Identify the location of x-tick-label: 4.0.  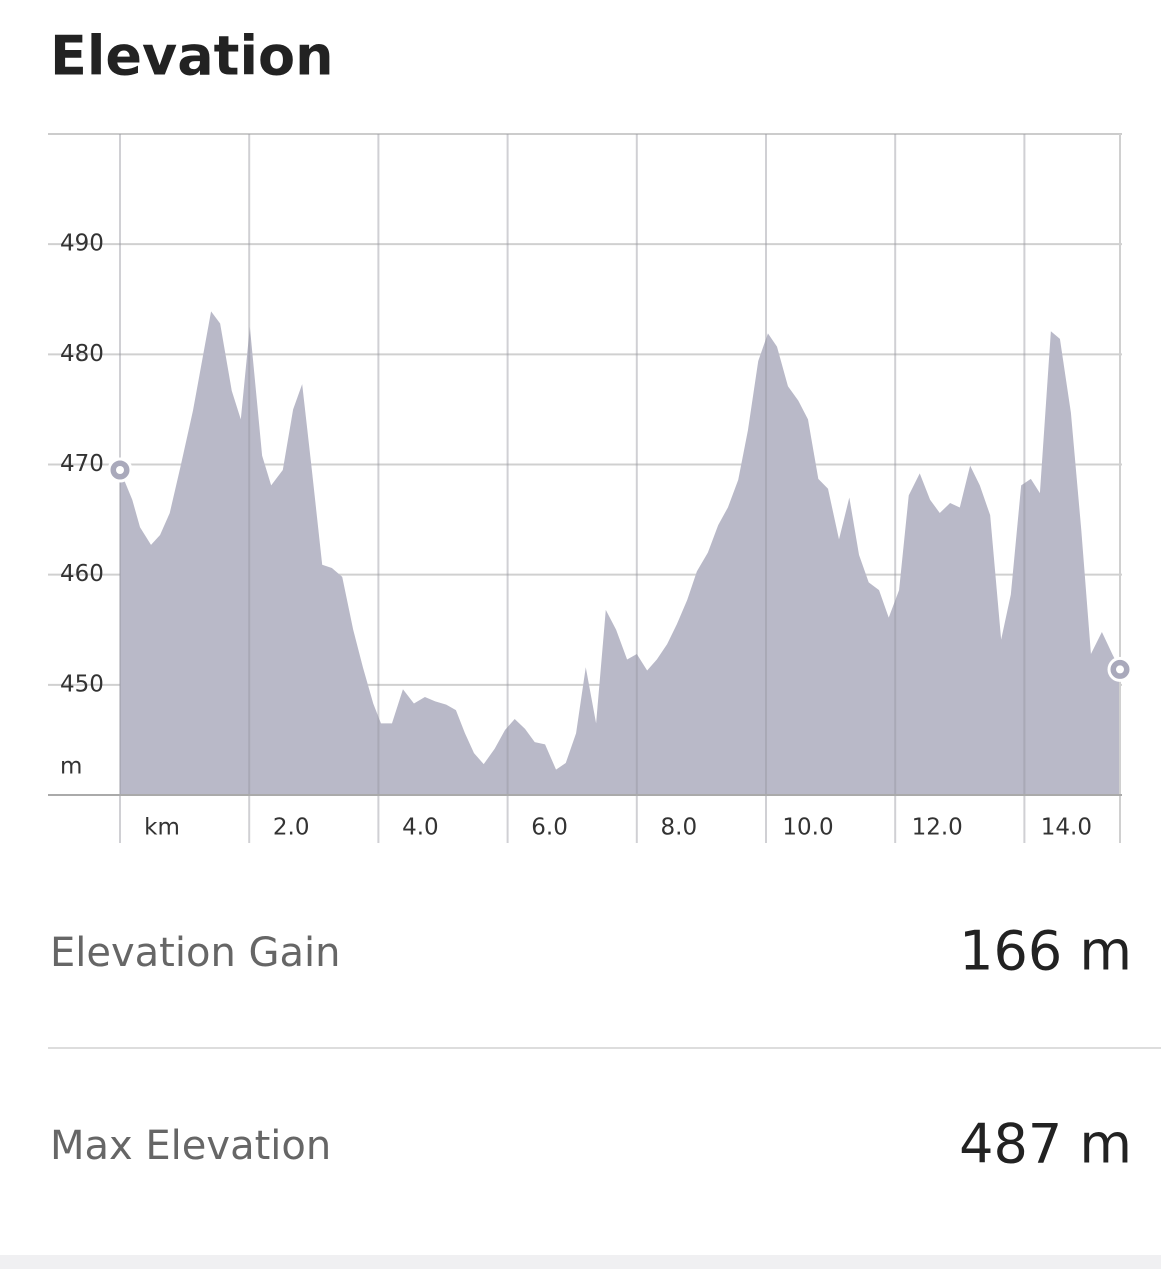
(420, 828).